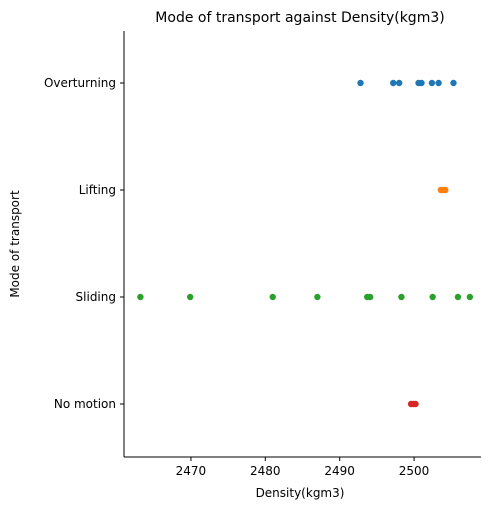 The image size is (489, 510). Describe the element at coordinates (96, 297) in the screenshot. I see `y-tick-label-sliding: Sliding` at that location.